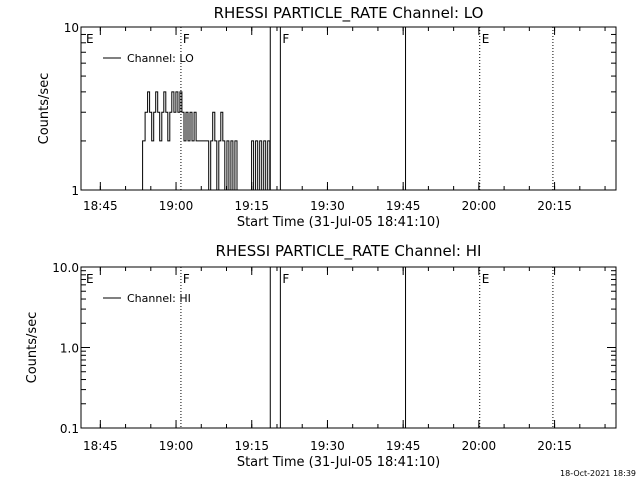 This screenshot has width=640, height=480. Describe the element at coordinates (349, 13) in the screenshot. I see `chart-title: RHESSI PARTICLE_RATE Channel: LO` at that location.